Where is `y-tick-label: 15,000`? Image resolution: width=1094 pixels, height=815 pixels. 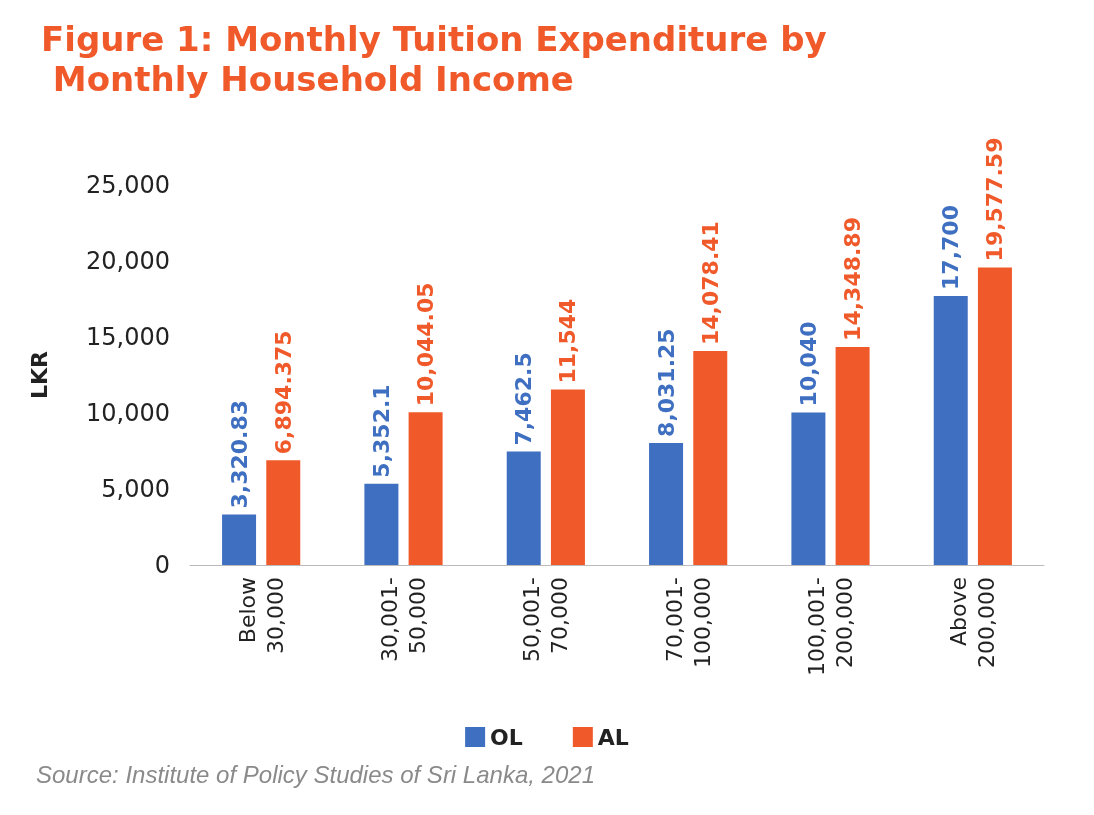 y-tick-label: 15,000 is located at coordinates (128, 337).